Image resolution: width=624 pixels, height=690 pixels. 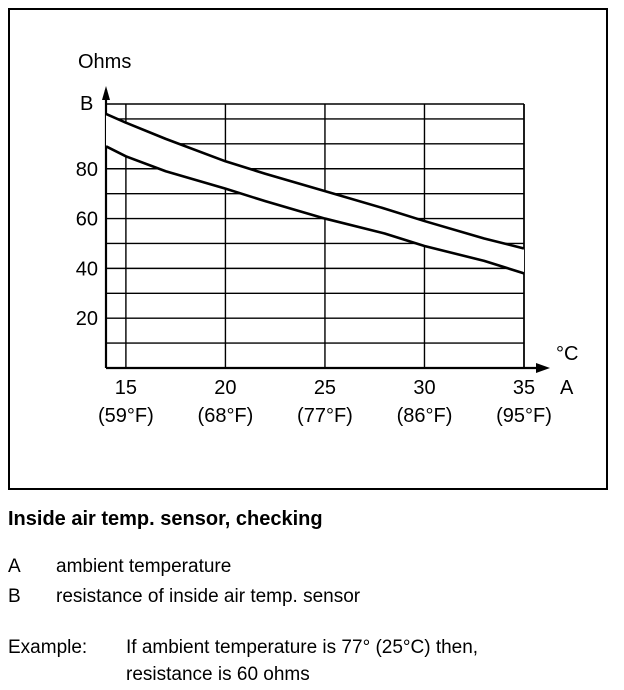 I want to click on legend-text: resistance of inside air temp. sensor, so click(x=208, y=596).